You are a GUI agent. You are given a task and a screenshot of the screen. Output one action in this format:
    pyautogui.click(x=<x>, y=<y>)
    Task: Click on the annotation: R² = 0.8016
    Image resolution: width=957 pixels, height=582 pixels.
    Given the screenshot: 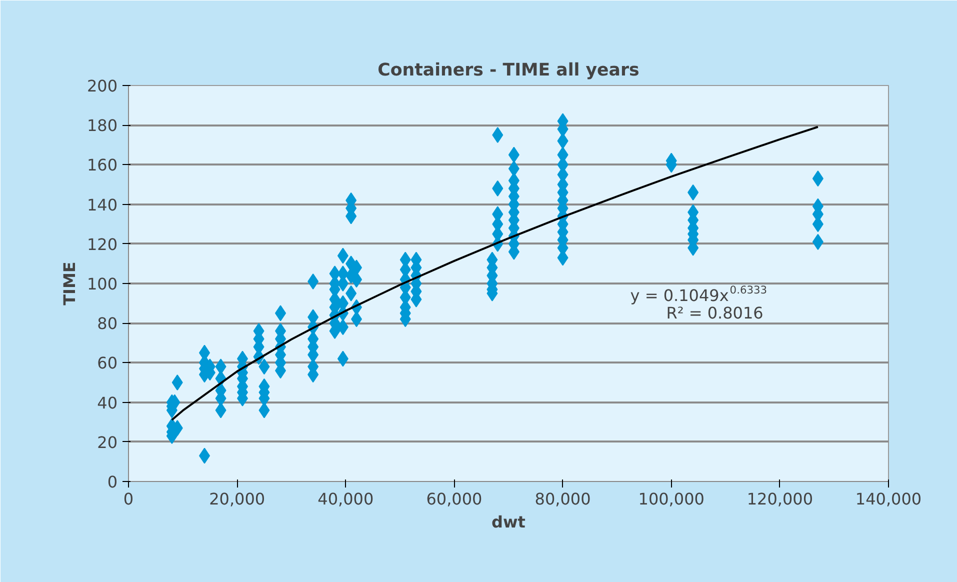 What is the action you would take?
    pyautogui.click(x=715, y=313)
    